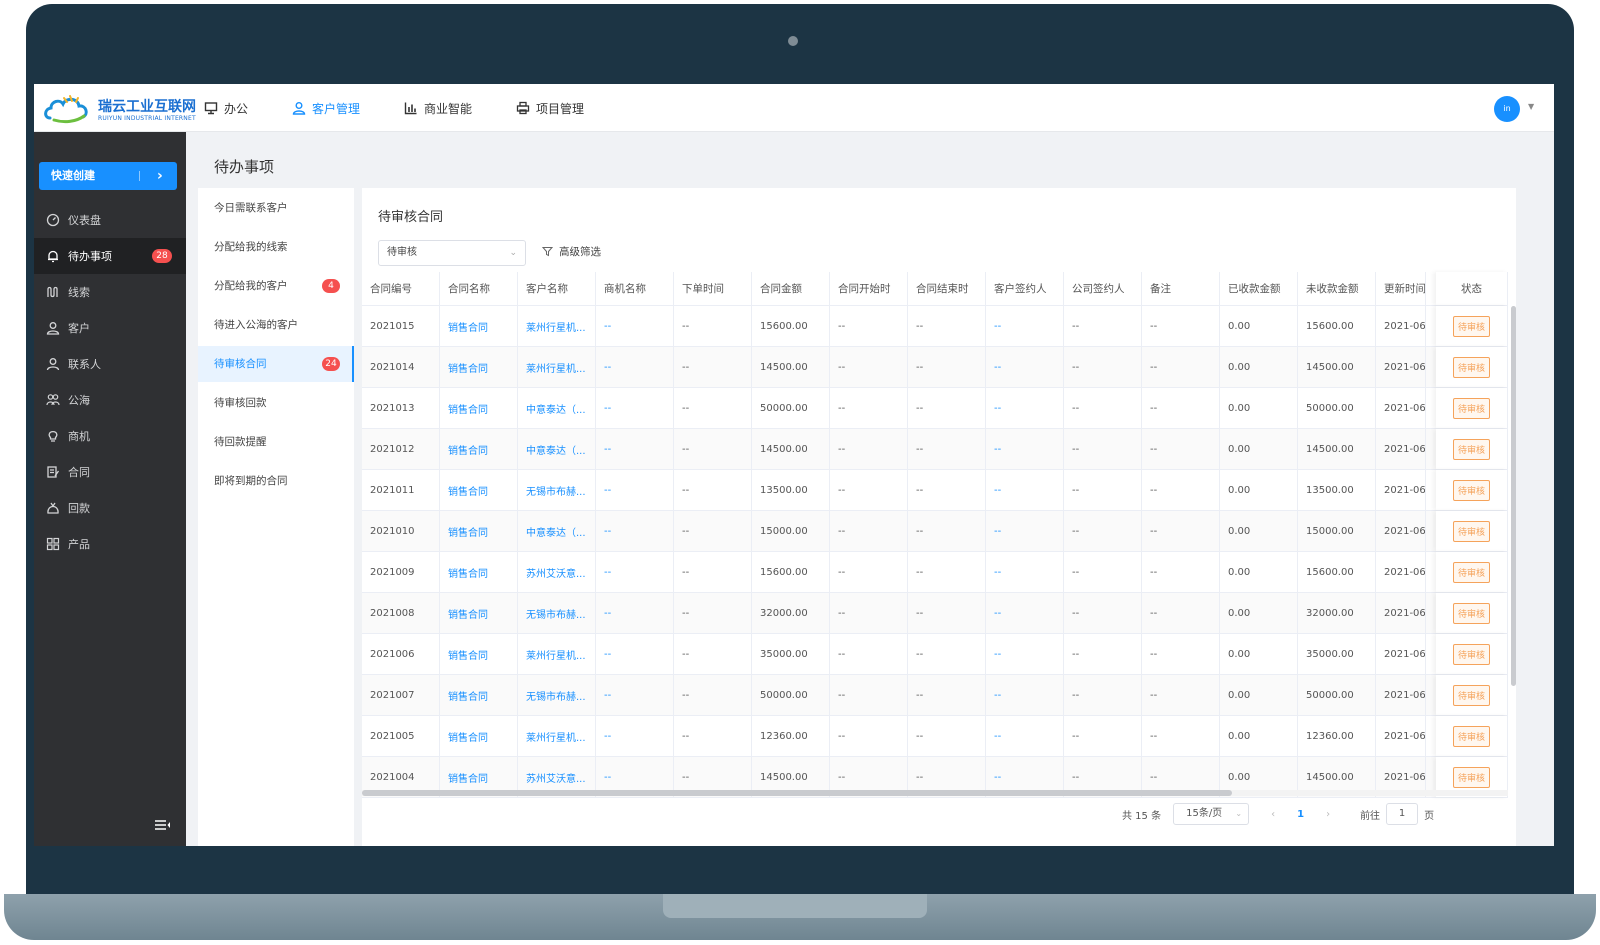 This screenshot has width=1600, height=945. I want to click on next-page-button: ›, so click(1328, 814).